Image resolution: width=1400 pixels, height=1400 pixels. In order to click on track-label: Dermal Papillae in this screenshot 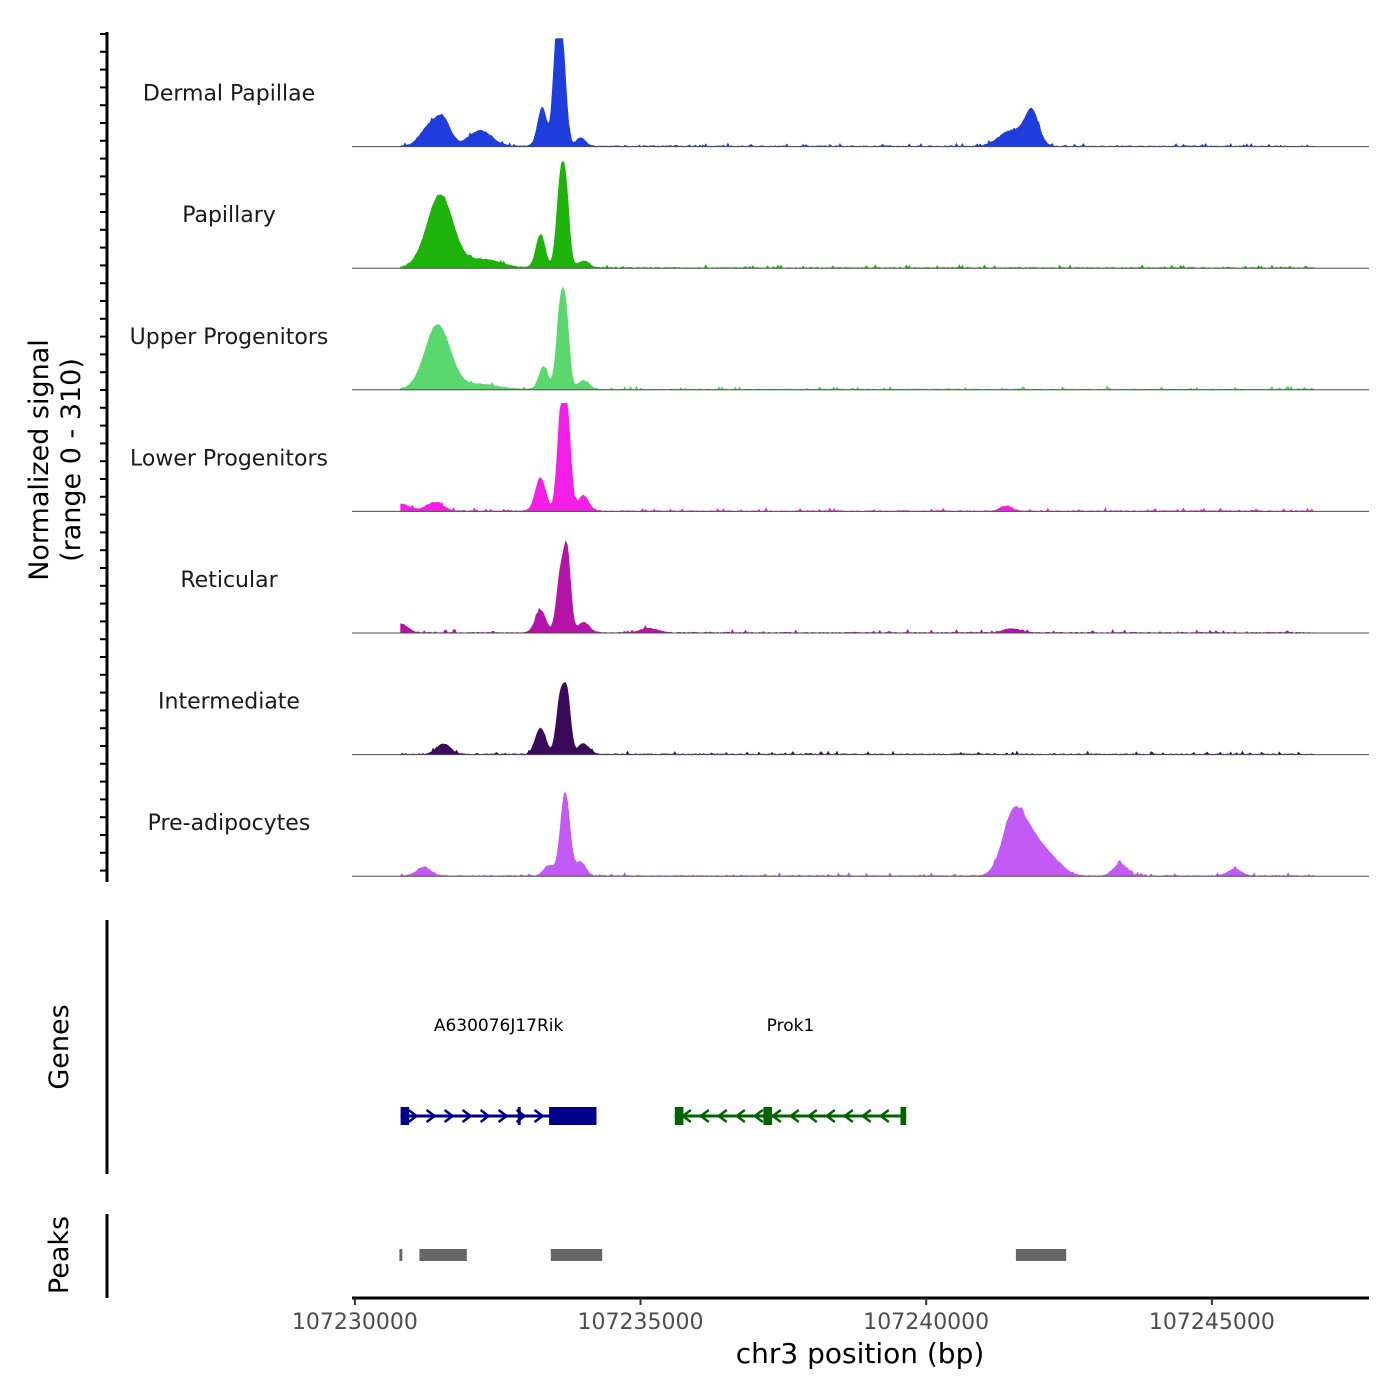, I will do `click(229, 94)`.